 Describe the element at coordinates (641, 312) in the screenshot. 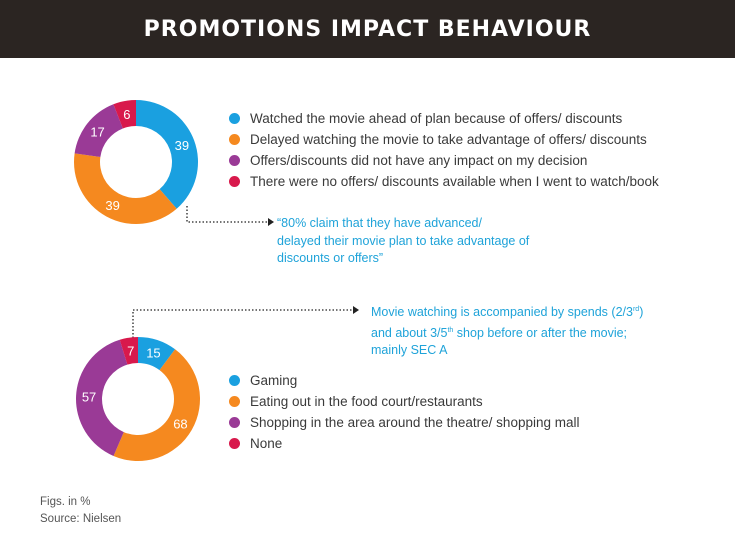

I see `note-line: )` at that location.